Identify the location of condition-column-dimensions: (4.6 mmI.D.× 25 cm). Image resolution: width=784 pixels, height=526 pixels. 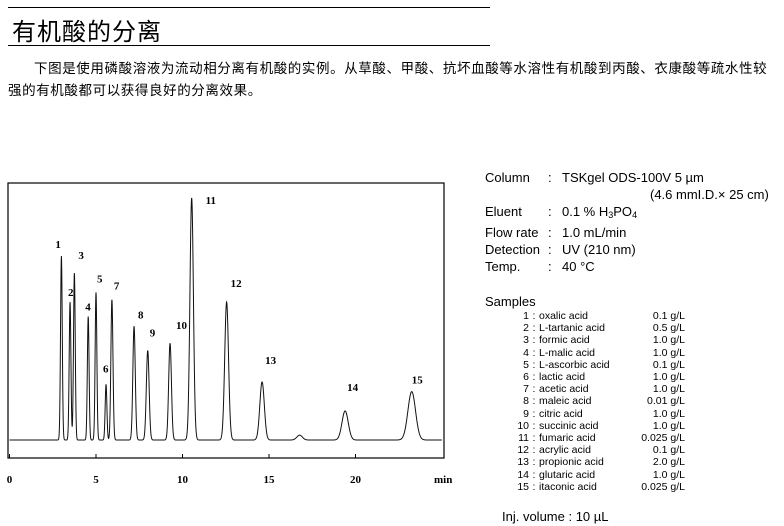
(627, 194).